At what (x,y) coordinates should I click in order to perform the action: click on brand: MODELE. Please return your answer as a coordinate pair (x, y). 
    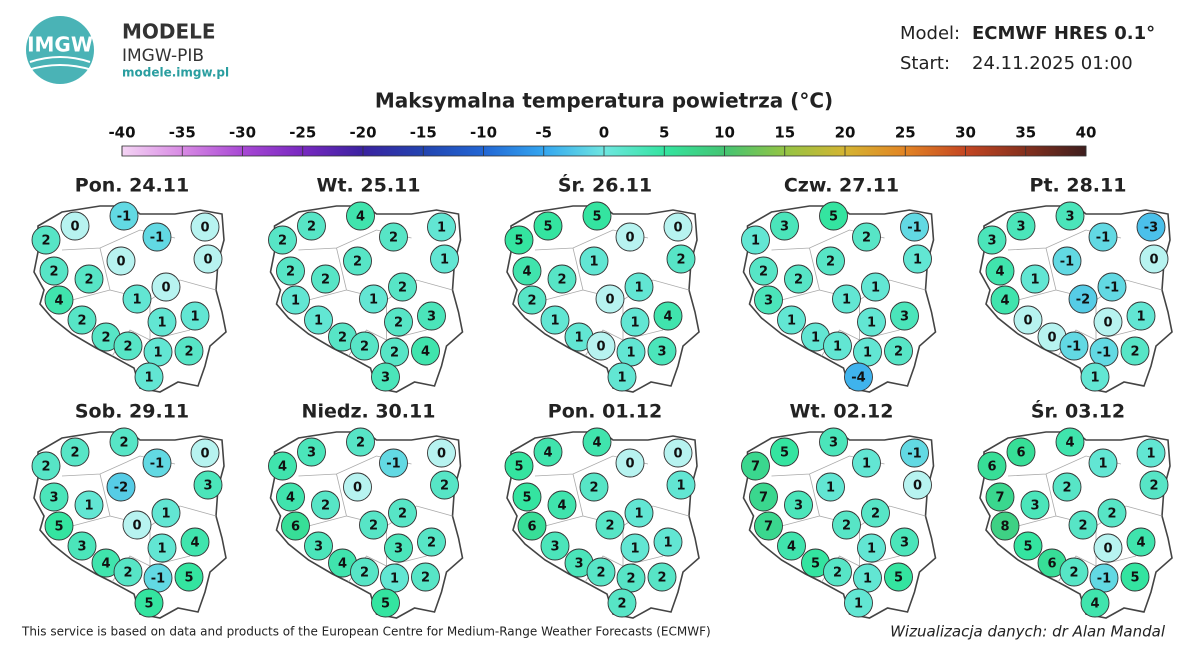
    Looking at the image, I should click on (169, 32).